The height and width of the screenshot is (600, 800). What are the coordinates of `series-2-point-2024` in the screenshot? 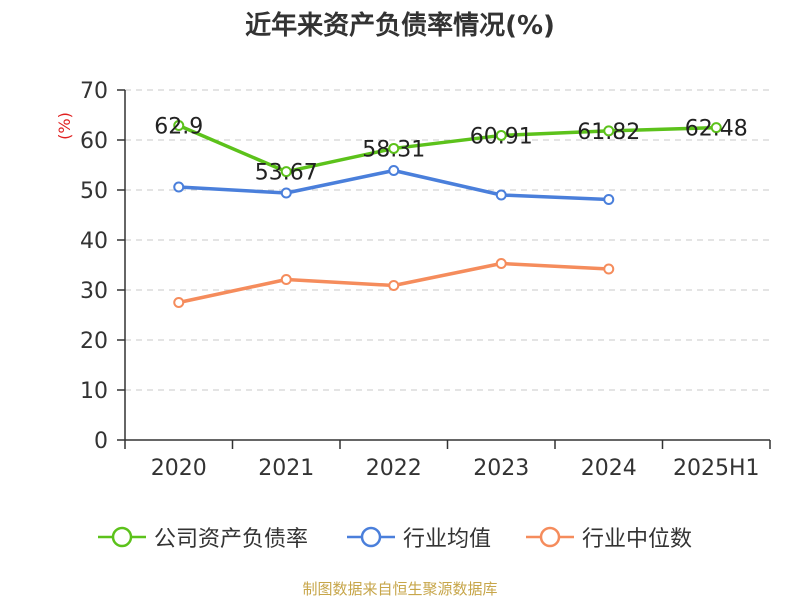 It's located at (609, 269).